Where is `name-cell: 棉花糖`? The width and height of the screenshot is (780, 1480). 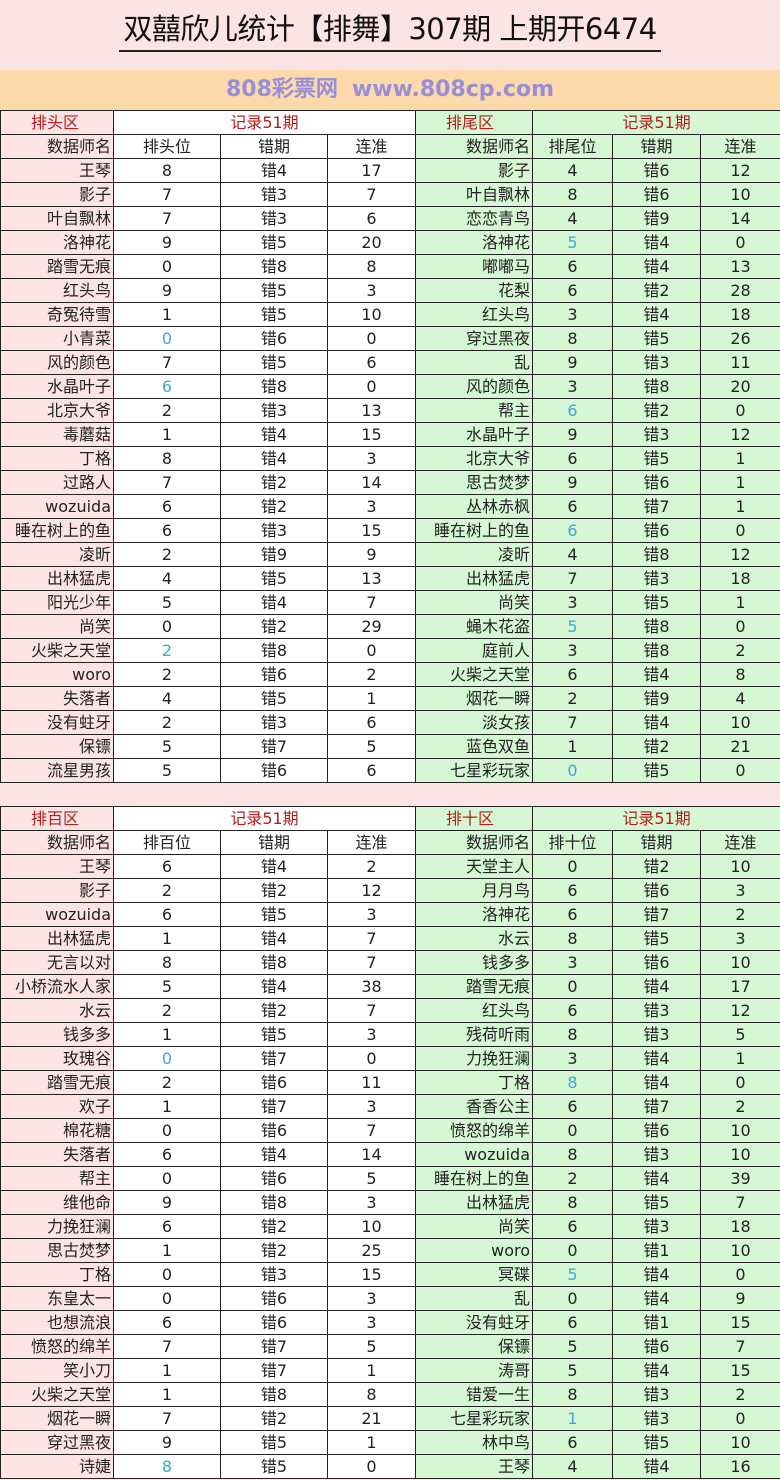 name-cell: 棉花糖 is located at coordinates (57, 1130).